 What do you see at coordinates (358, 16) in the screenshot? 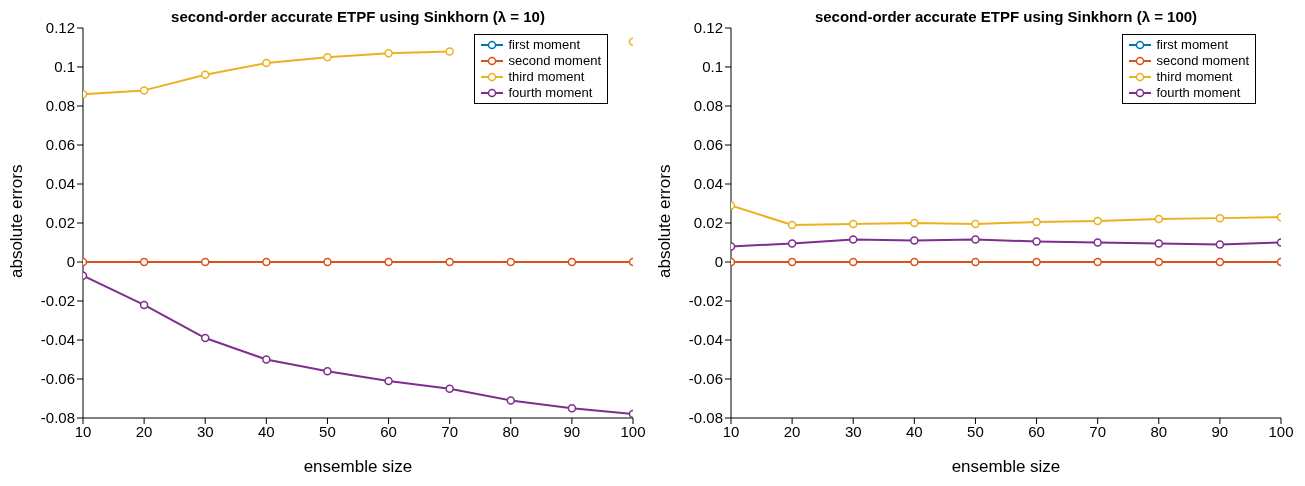
I see `chart-title: second-order accurate ETPF using Sinkhorn (λ = 10)` at bounding box center [358, 16].